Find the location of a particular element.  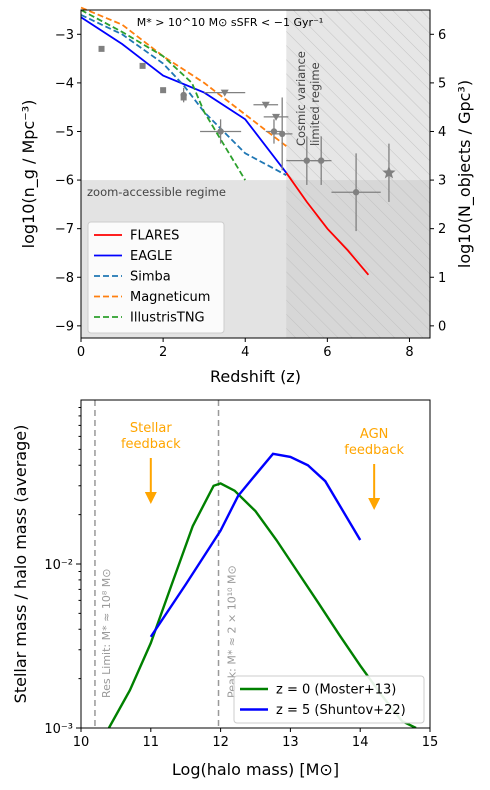

y-tick-label: −7 is located at coordinates (64, 229).